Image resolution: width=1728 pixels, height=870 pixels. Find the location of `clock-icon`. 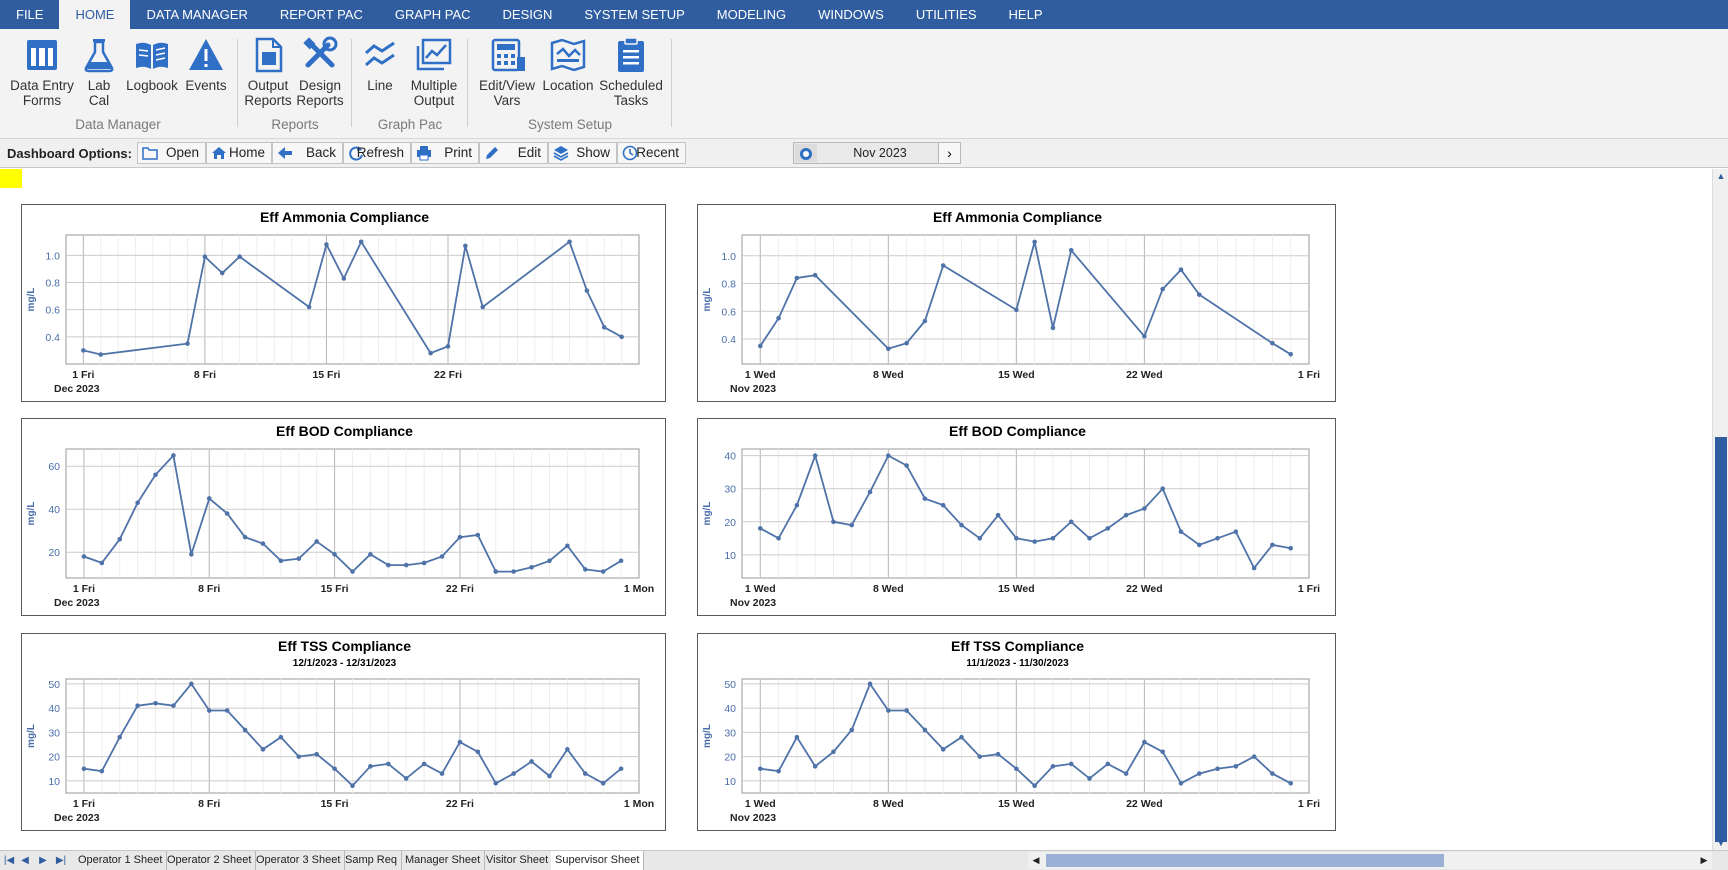

clock-icon is located at coordinates (630, 153).